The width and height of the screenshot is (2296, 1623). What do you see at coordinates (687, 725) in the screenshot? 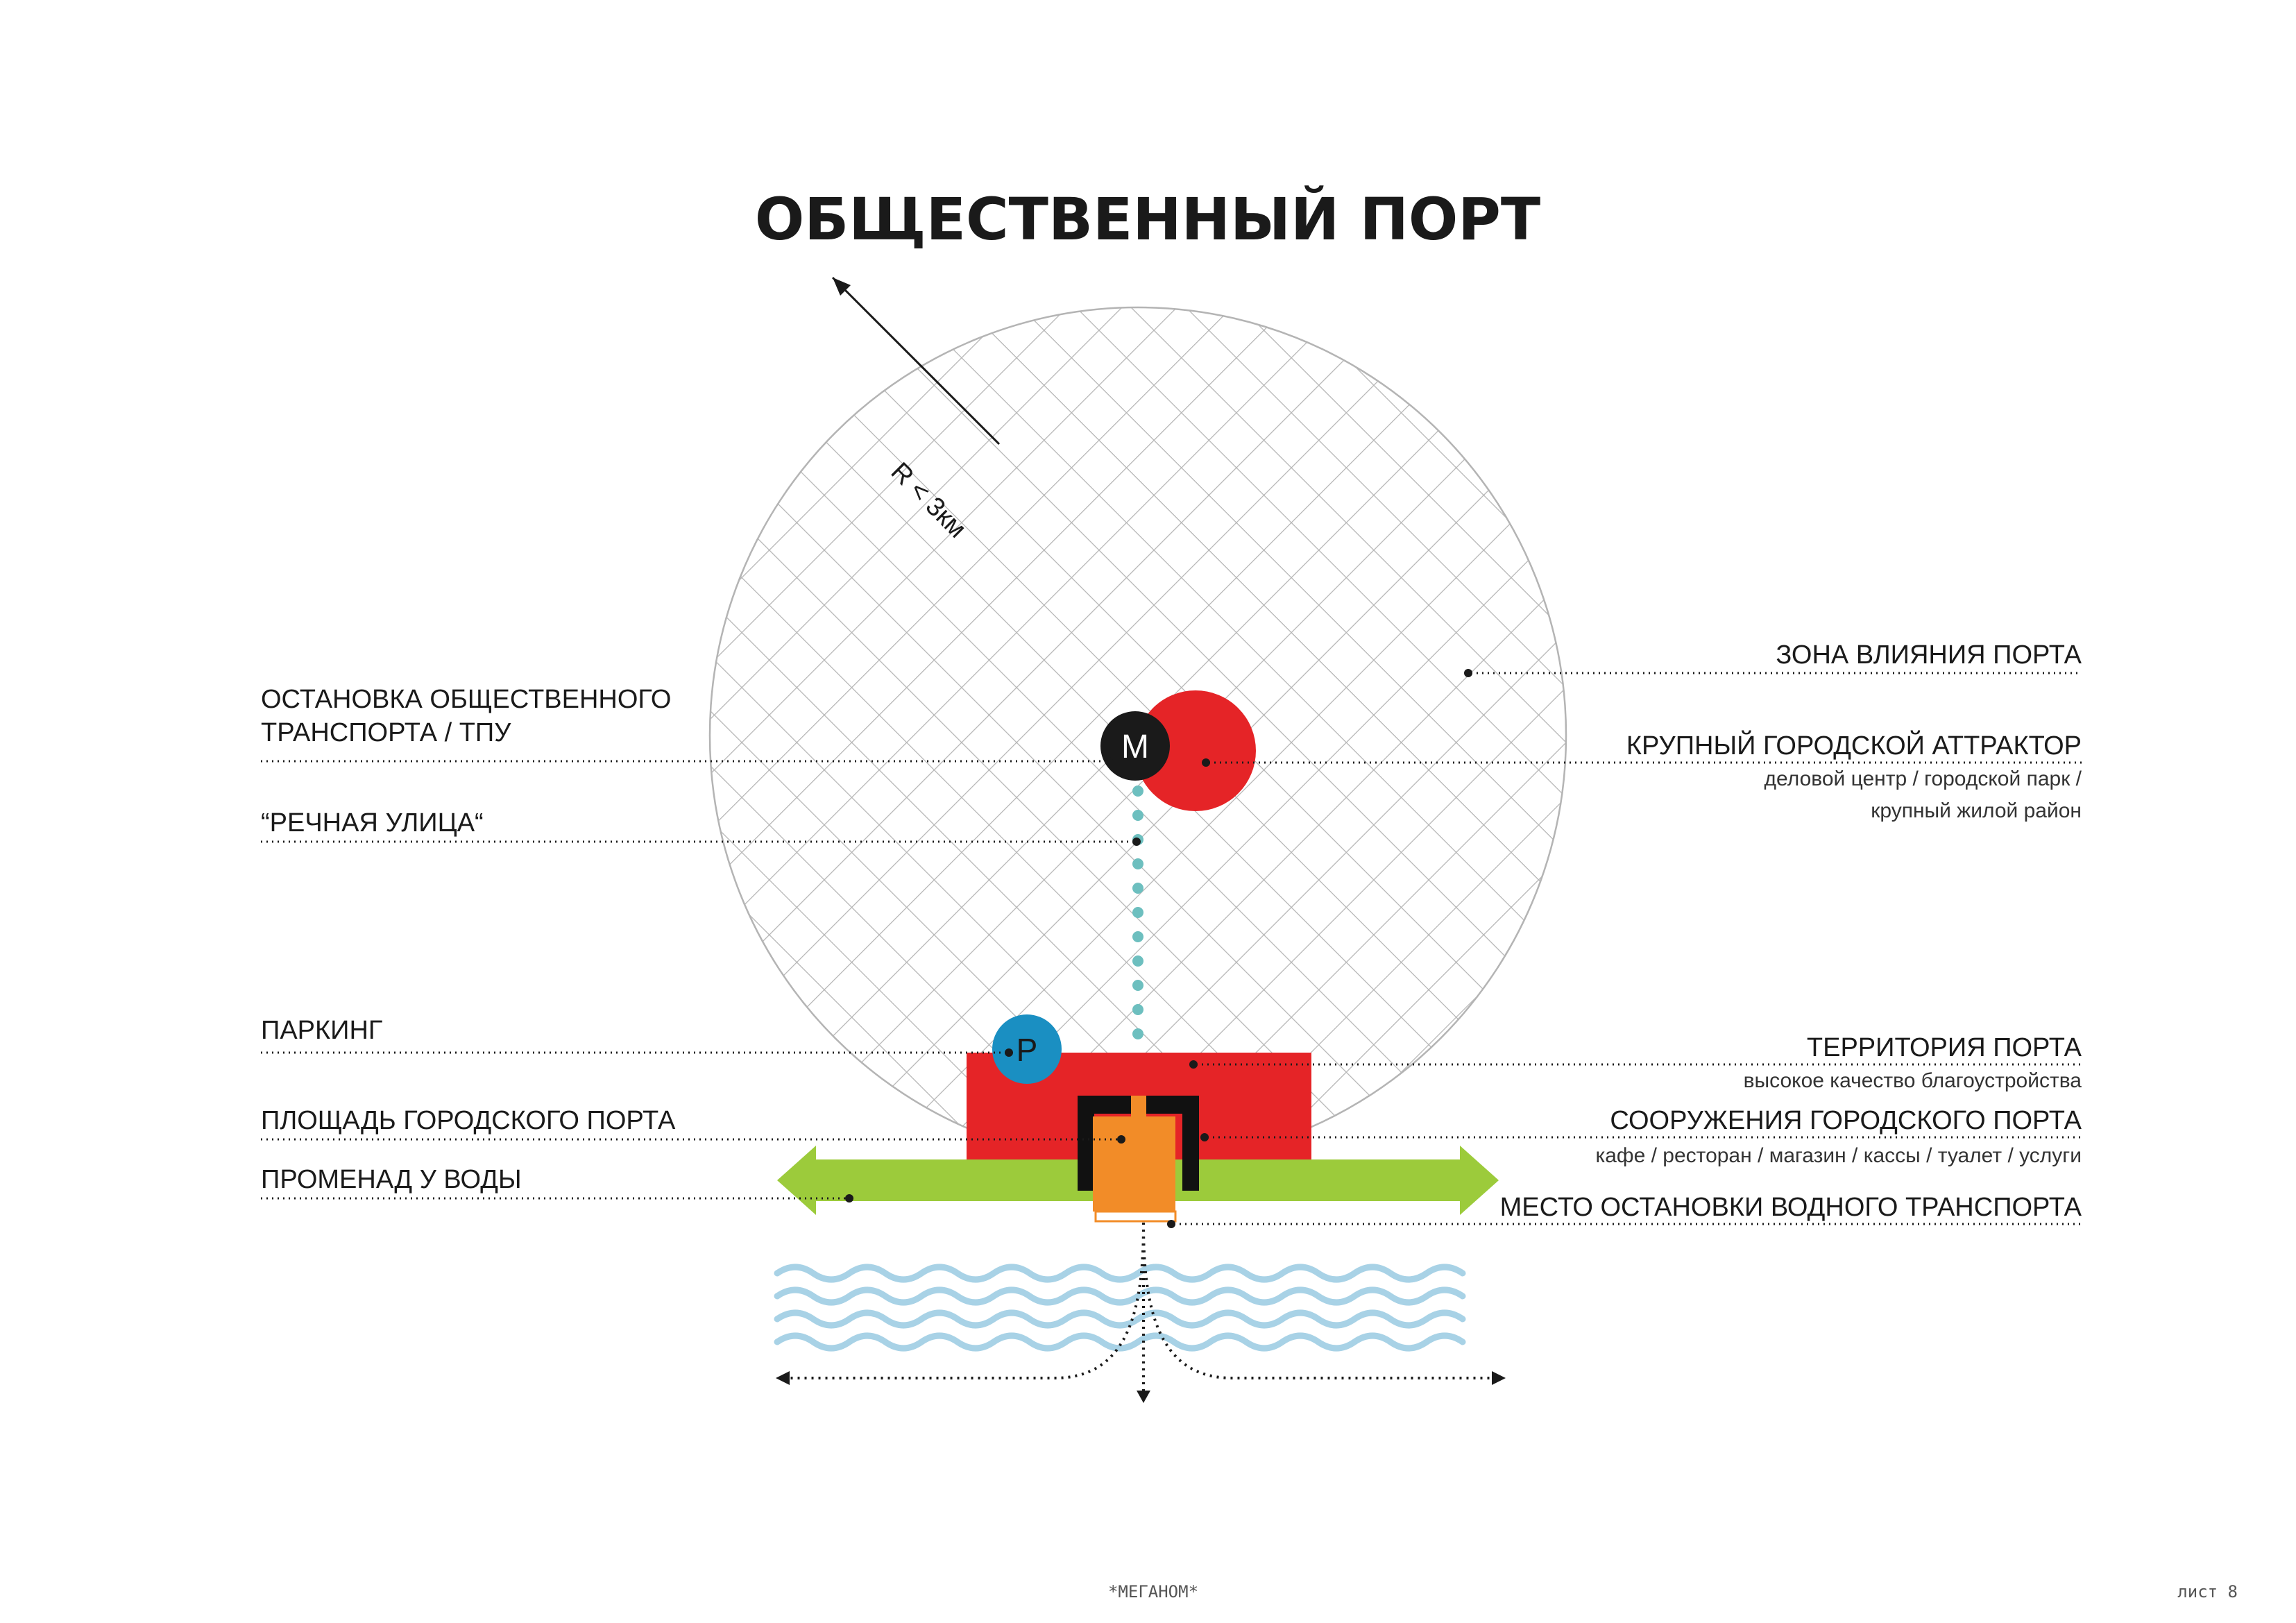
I see `label-transit-stop: ОСТАНОВКА ОБЩЕСТВЕННОГО ТРАНСПОРТА / ТПУ` at bounding box center [687, 725].